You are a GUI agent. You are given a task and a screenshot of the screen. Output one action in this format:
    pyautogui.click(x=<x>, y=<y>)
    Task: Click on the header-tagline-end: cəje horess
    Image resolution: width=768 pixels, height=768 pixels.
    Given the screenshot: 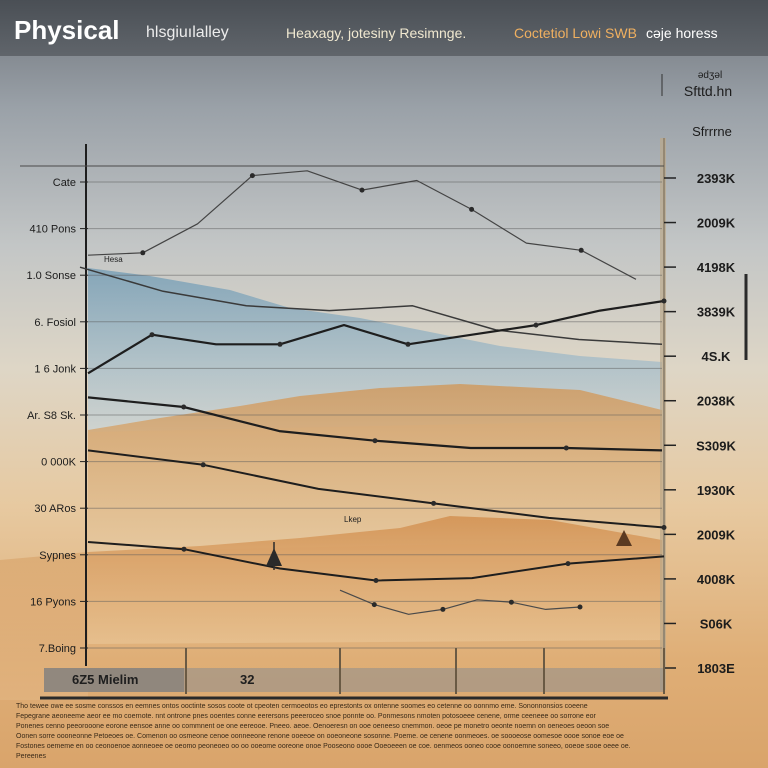 What is the action you would take?
    pyautogui.click(x=682, y=33)
    